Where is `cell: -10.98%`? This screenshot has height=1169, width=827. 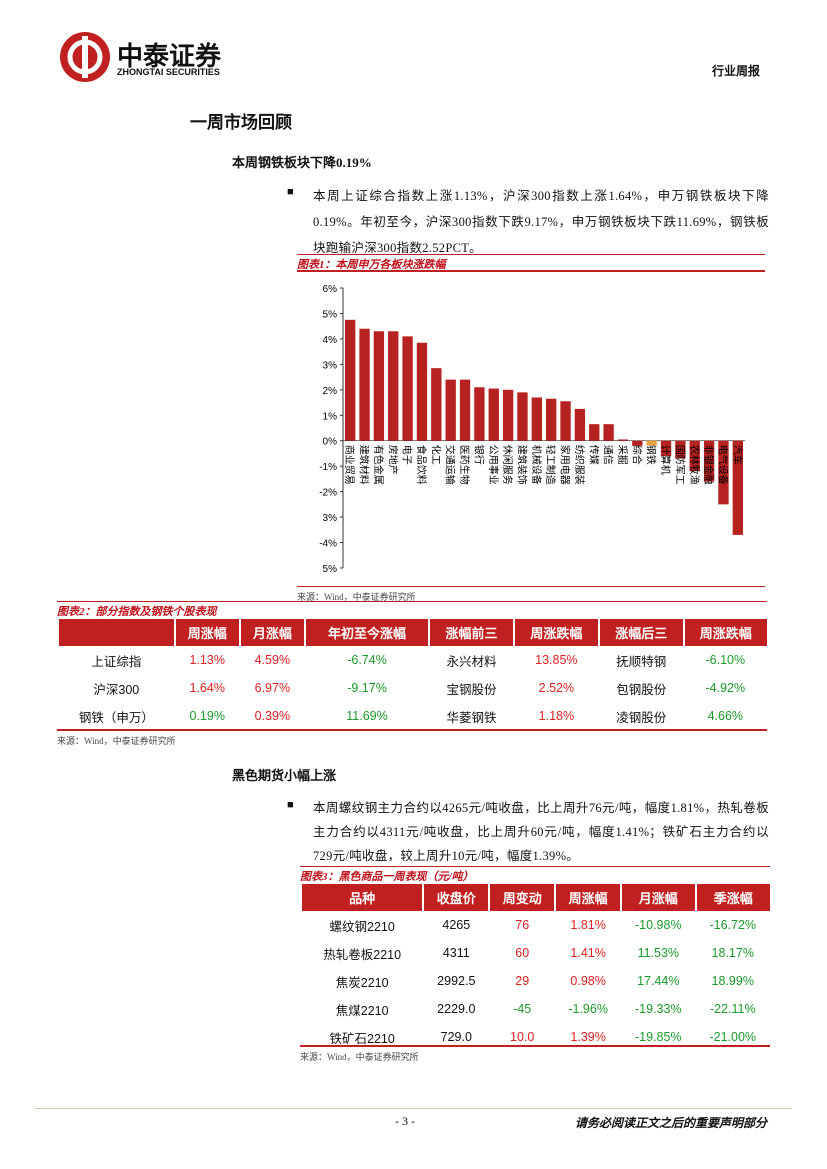
cell: -10.98% is located at coordinates (658, 925).